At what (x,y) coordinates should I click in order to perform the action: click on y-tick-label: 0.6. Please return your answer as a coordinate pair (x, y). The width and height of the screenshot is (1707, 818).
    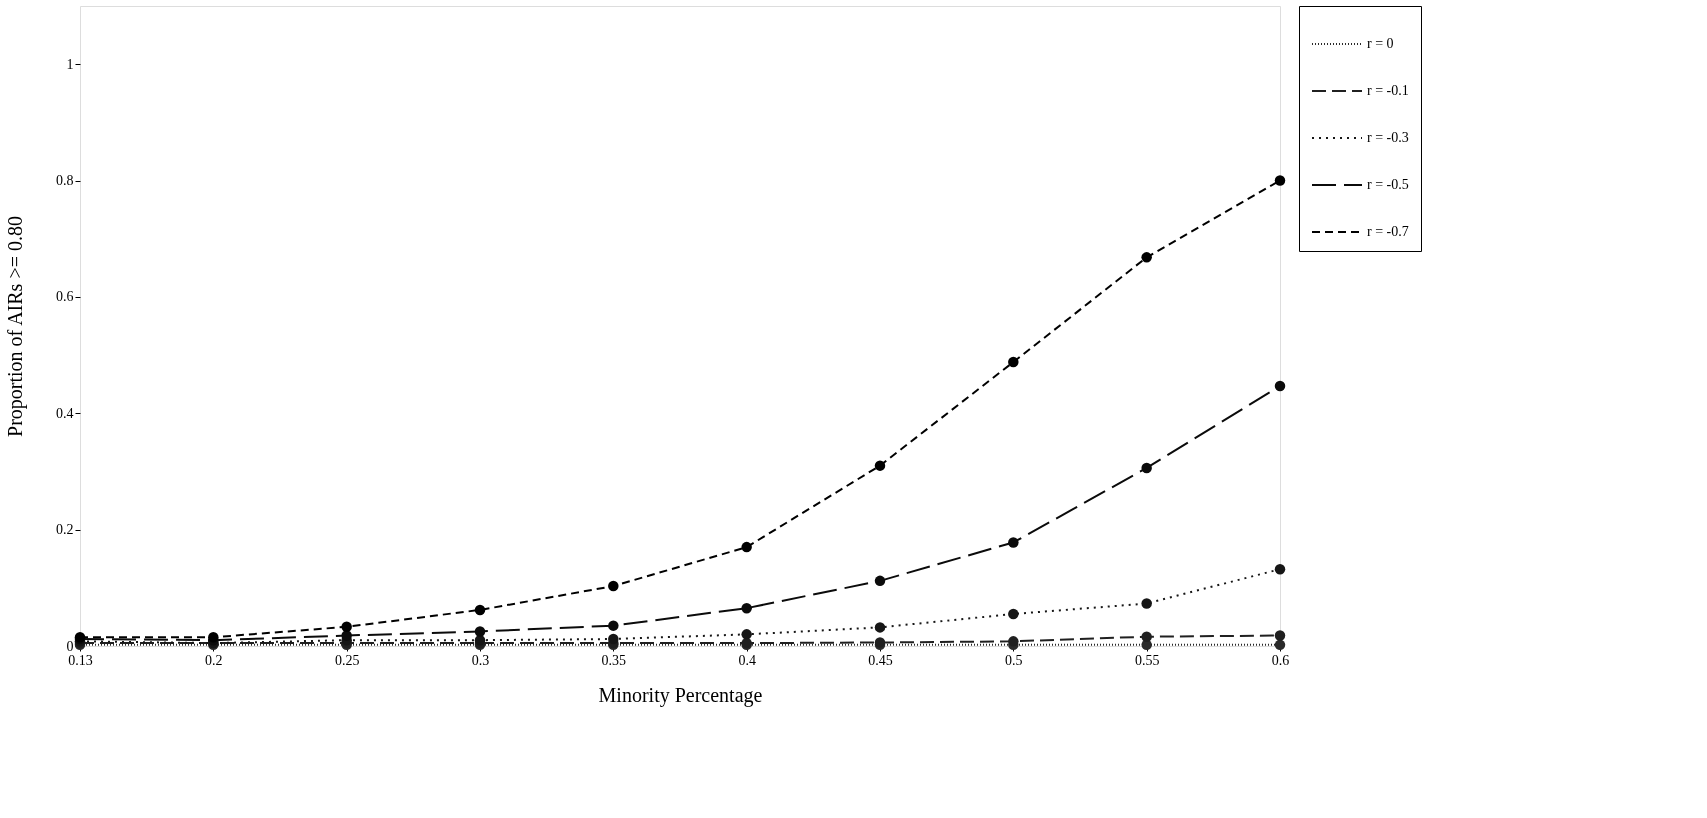
    Looking at the image, I should click on (65, 297).